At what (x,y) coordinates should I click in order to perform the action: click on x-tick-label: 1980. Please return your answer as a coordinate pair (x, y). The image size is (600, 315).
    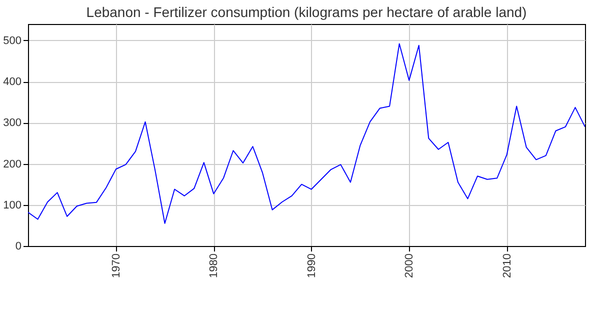
    Looking at the image, I should click on (214, 266).